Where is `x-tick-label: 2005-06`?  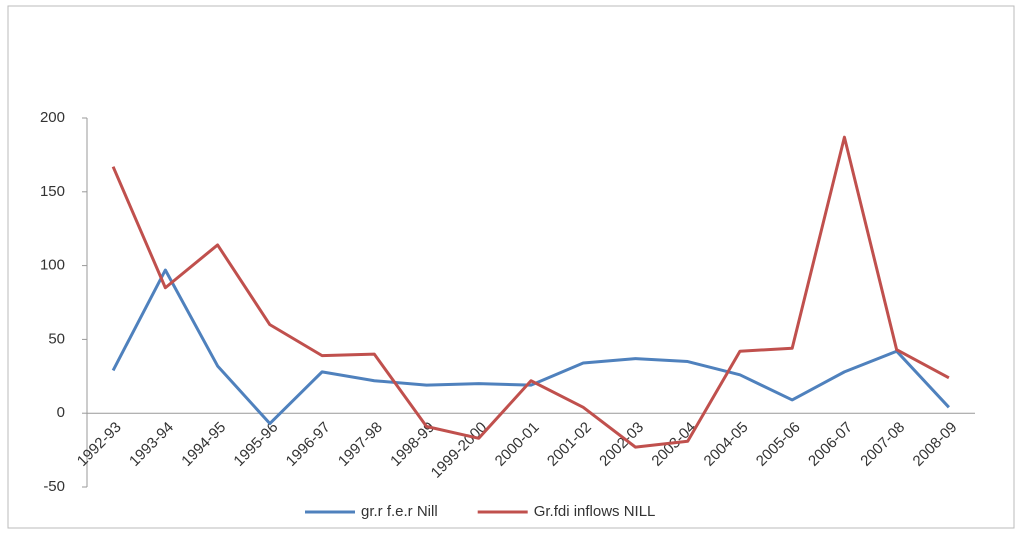
x-tick-label: 2005-06 is located at coordinates (778, 444).